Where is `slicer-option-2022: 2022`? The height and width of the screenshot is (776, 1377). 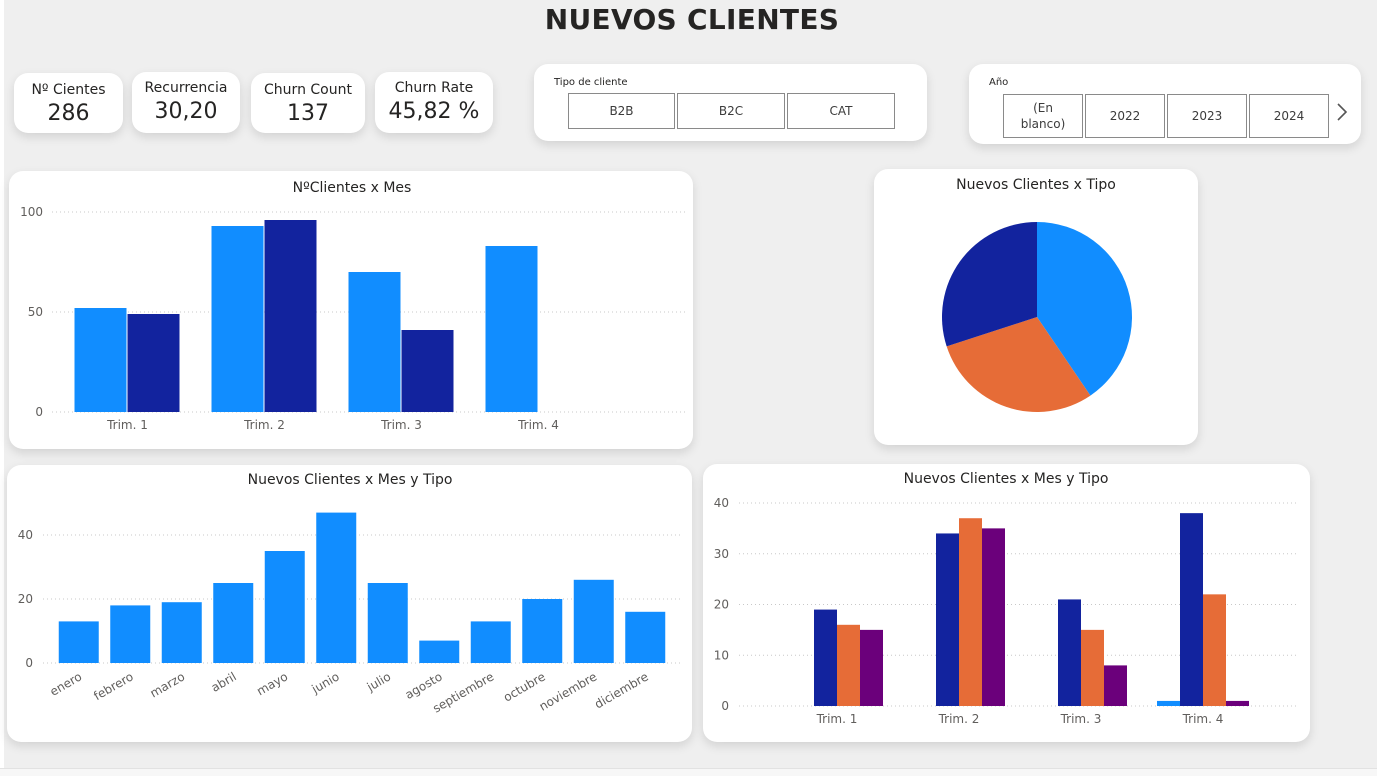 slicer-option-2022: 2022 is located at coordinates (1125, 116).